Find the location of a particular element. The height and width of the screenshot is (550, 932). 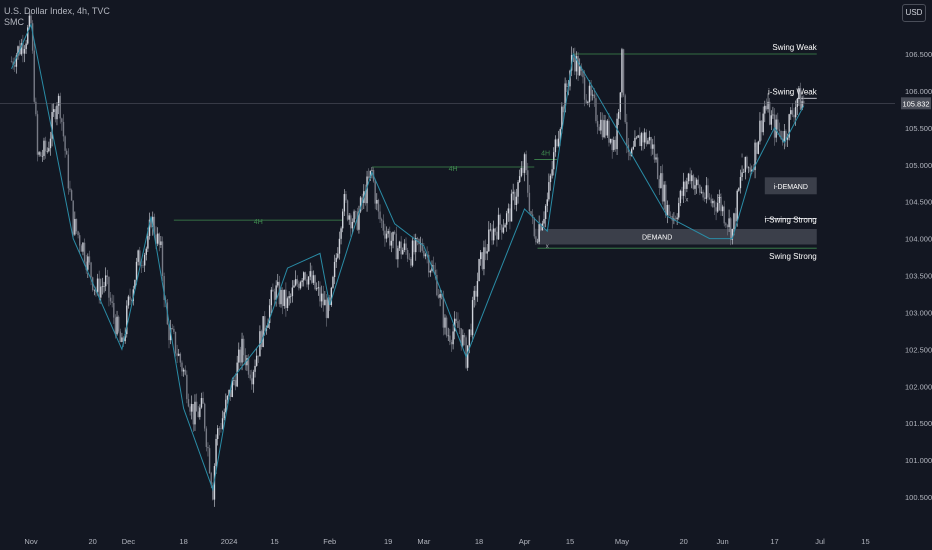

x-tick-label: 15 is located at coordinates (865, 541).